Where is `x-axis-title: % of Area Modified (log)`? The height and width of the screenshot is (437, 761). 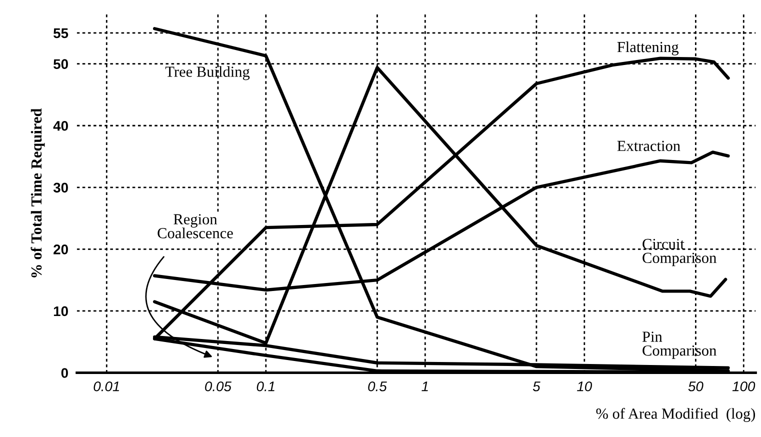 x-axis-title: % of Area Modified (log) is located at coordinates (675, 415).